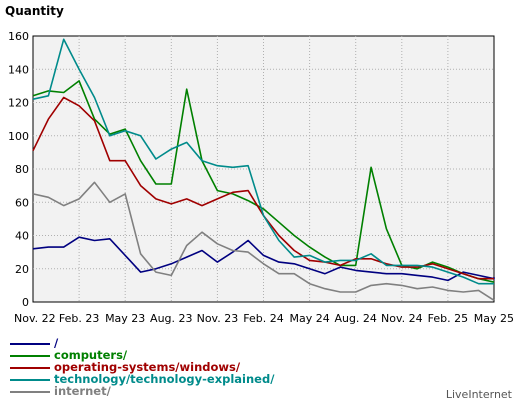 Image resolution: width=520 pixels, height=405 pixels. What do you see at coordinates (34, 11) in the screenshot?
I see `chart-title: Quantity` at bounding box center [34, 11].